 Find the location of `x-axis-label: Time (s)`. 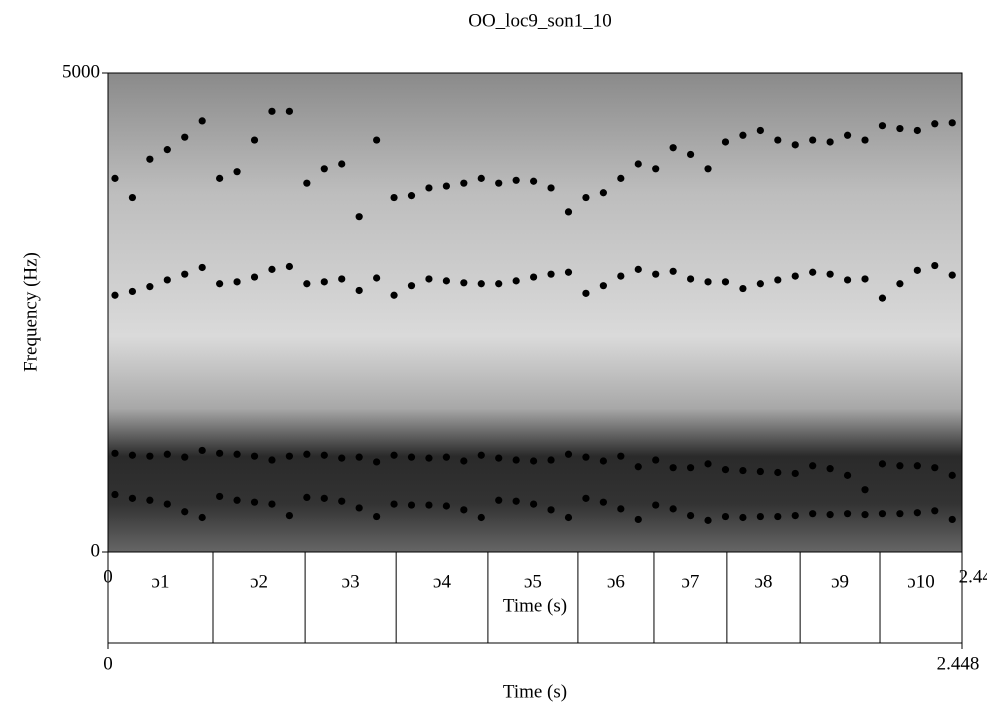

x-axis-label: Time (s) is located at coordinates (535, 691).